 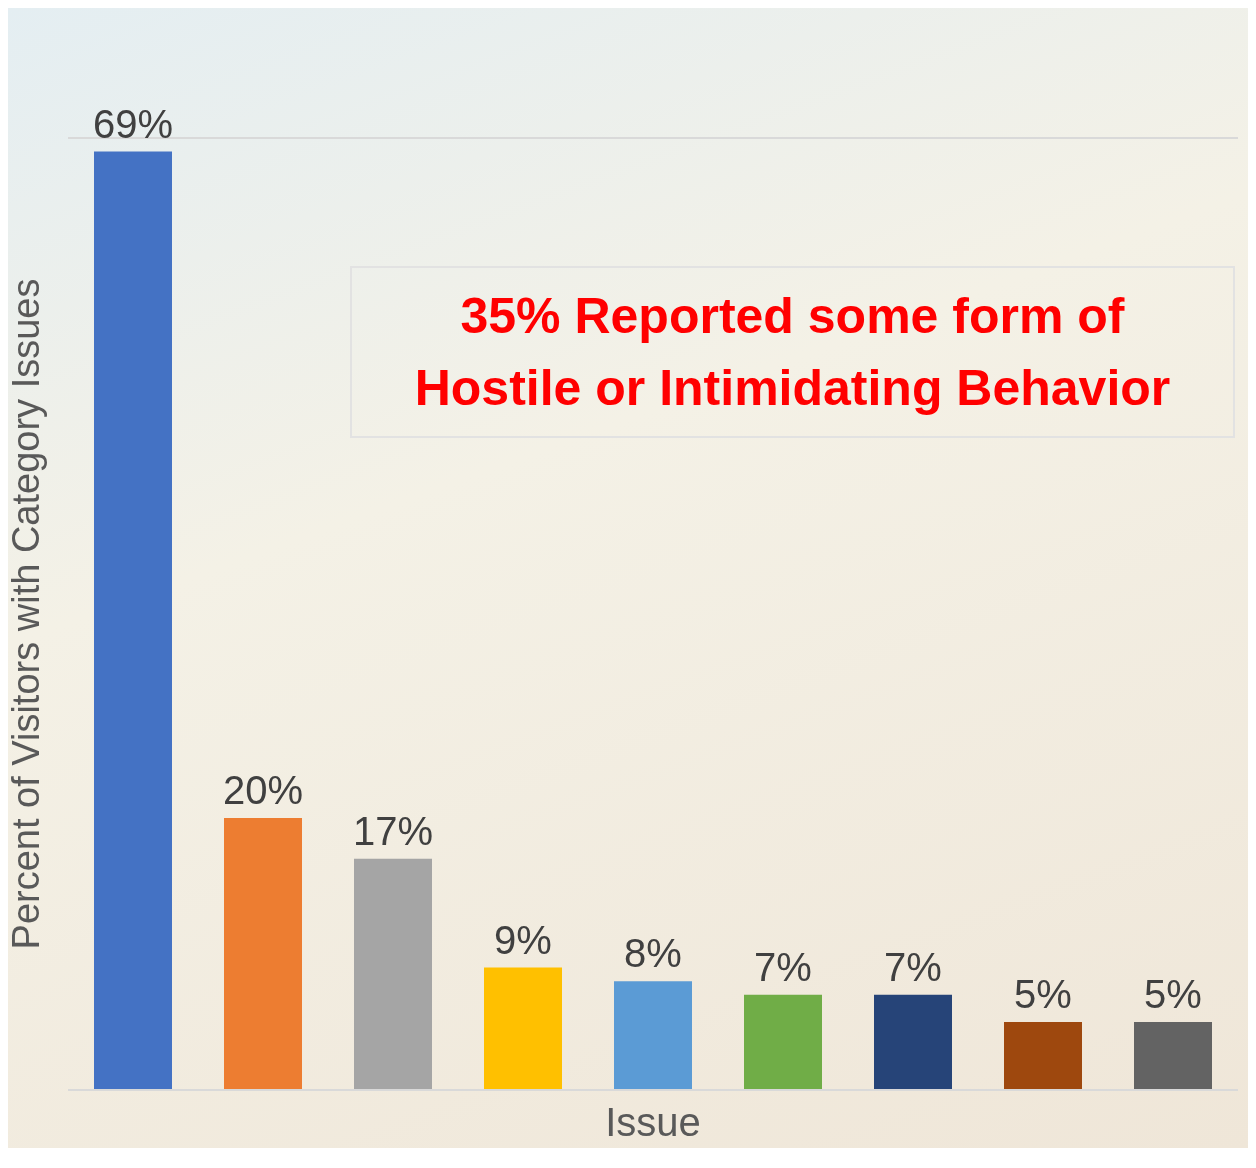 What do you see at coordinates (393, 830) in the screenshot?
I see `data-label: 17%` at bounding box center [393, 830].